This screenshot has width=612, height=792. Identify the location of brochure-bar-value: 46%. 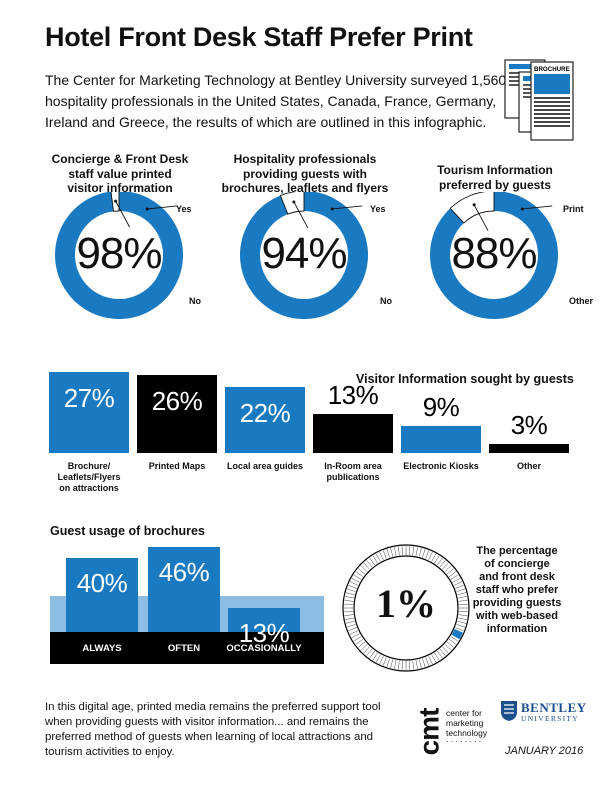
(184, 571).